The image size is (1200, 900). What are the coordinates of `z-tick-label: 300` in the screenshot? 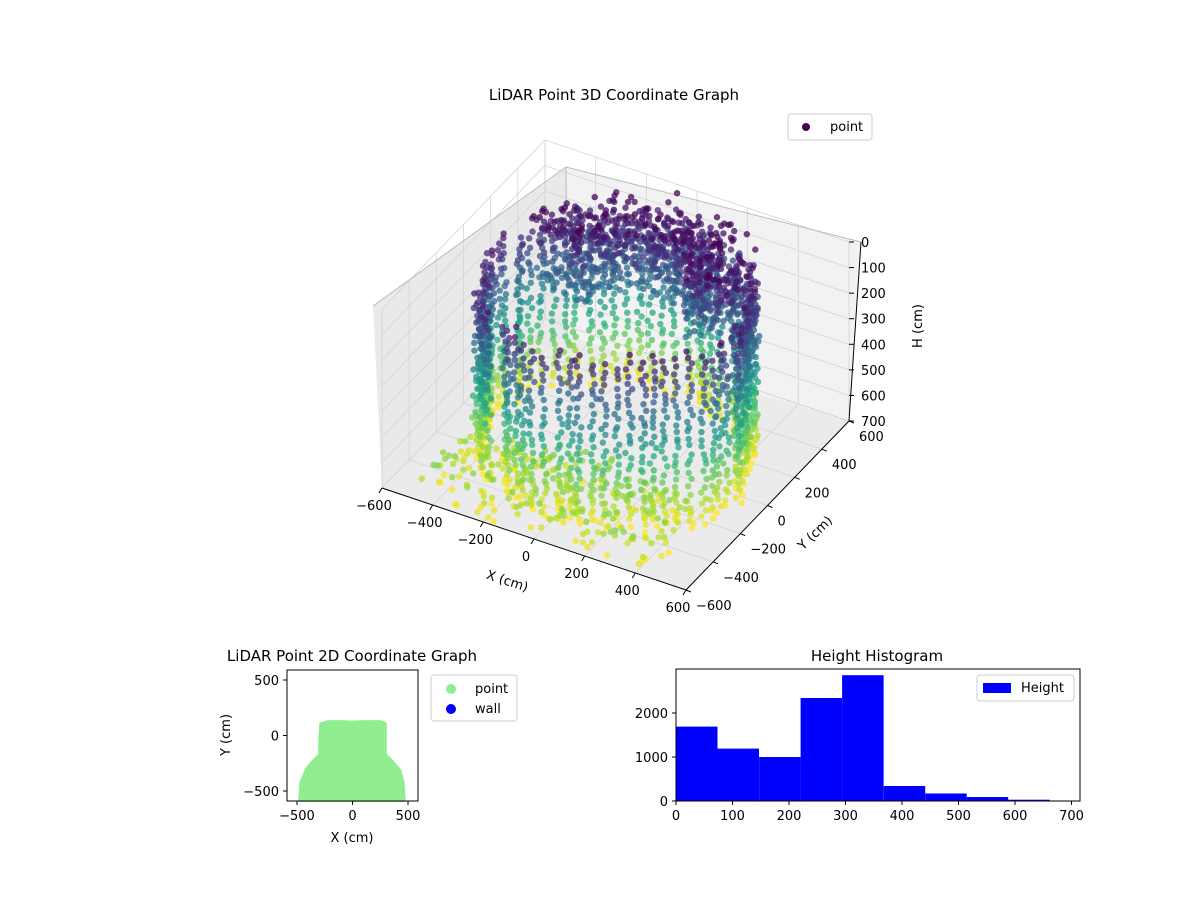 It's located at (873, 320).